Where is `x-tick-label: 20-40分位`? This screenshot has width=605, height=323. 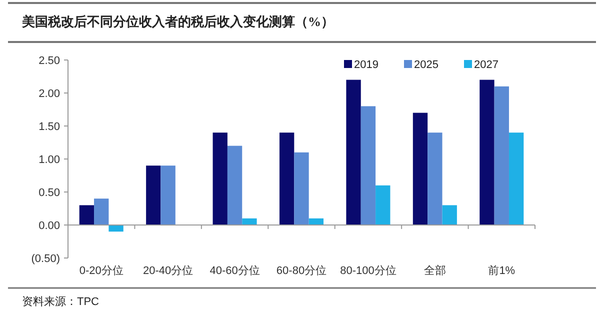 x-tick-label: 20-40分位 is located at coordinates (168, 271).